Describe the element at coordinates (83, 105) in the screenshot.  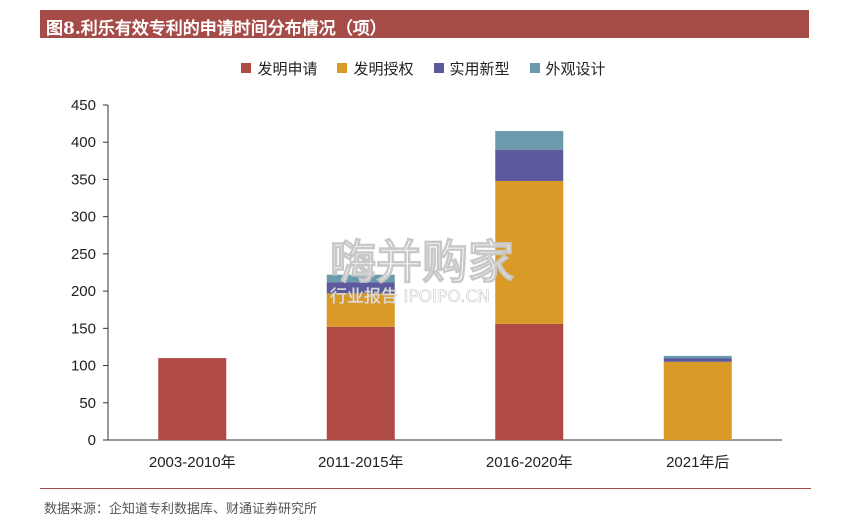
I see `y-tick-label: 450` at that location.